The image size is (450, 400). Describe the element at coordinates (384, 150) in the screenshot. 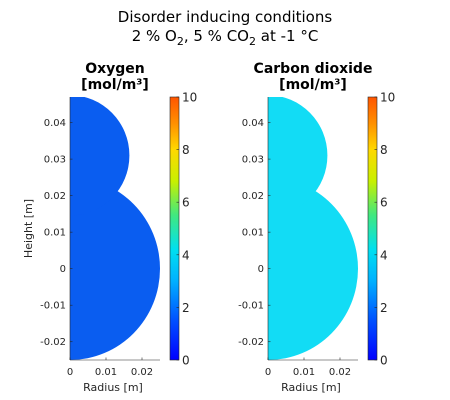

I see `carbon-dioxide-colorbar-tick-label: 8` at that location.